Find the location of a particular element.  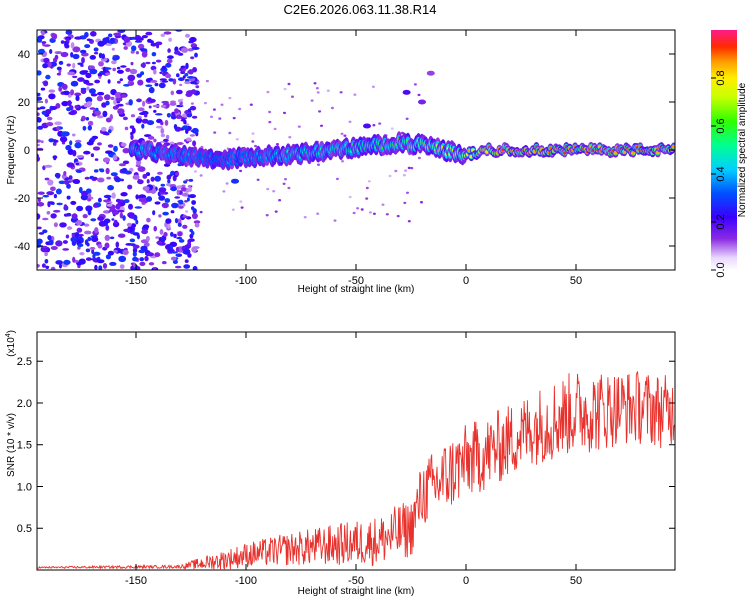

colorbar-tick-label: 0.0 is located at coordinates (721, 269).